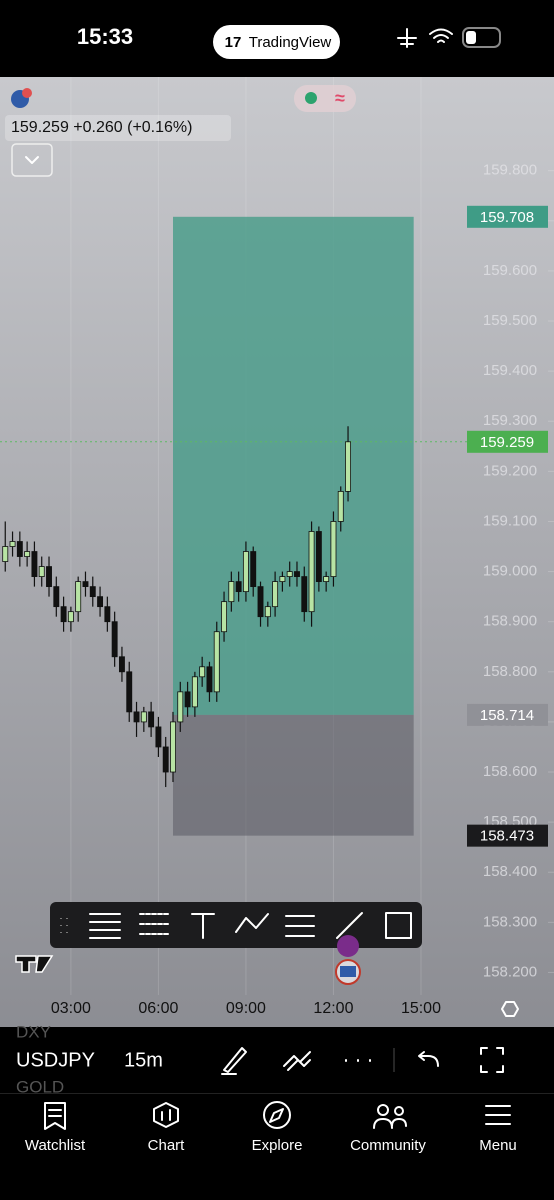 The height and width of the screenshot is (1200, 554). Describe the element at coordinates (33, 1031) in the screenshot. I see `prev-symbol: DXY` at that location.